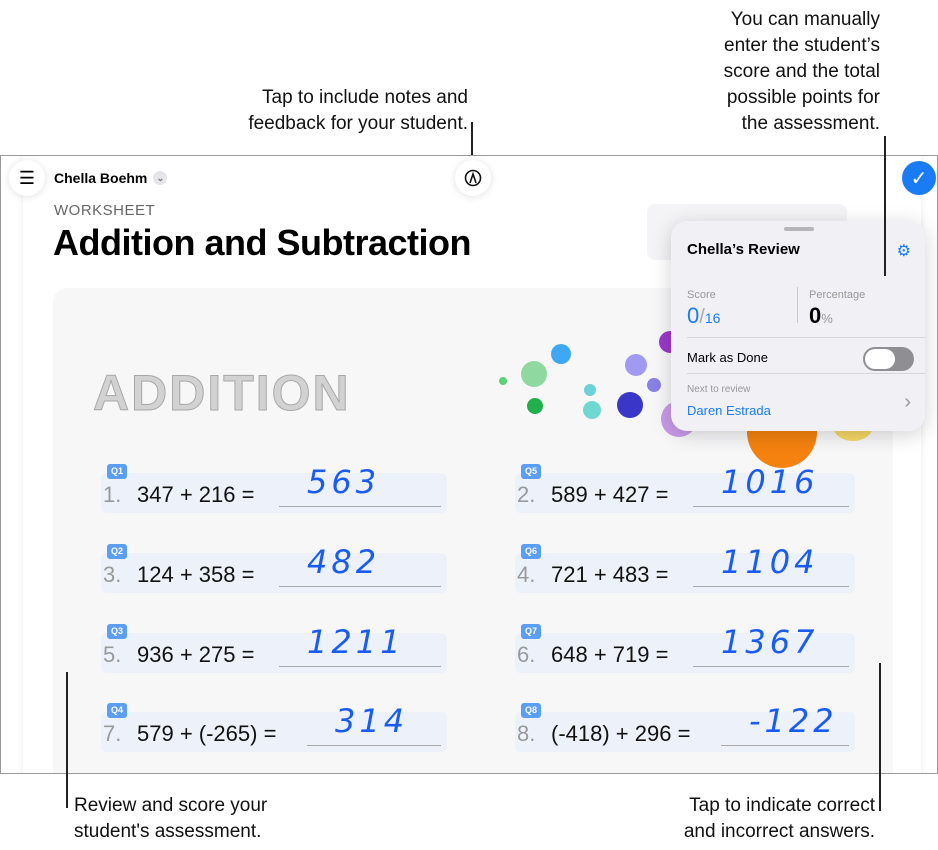 The image size is (938, 850). I want to click on percentage-value: 0%, so click(821, 316).